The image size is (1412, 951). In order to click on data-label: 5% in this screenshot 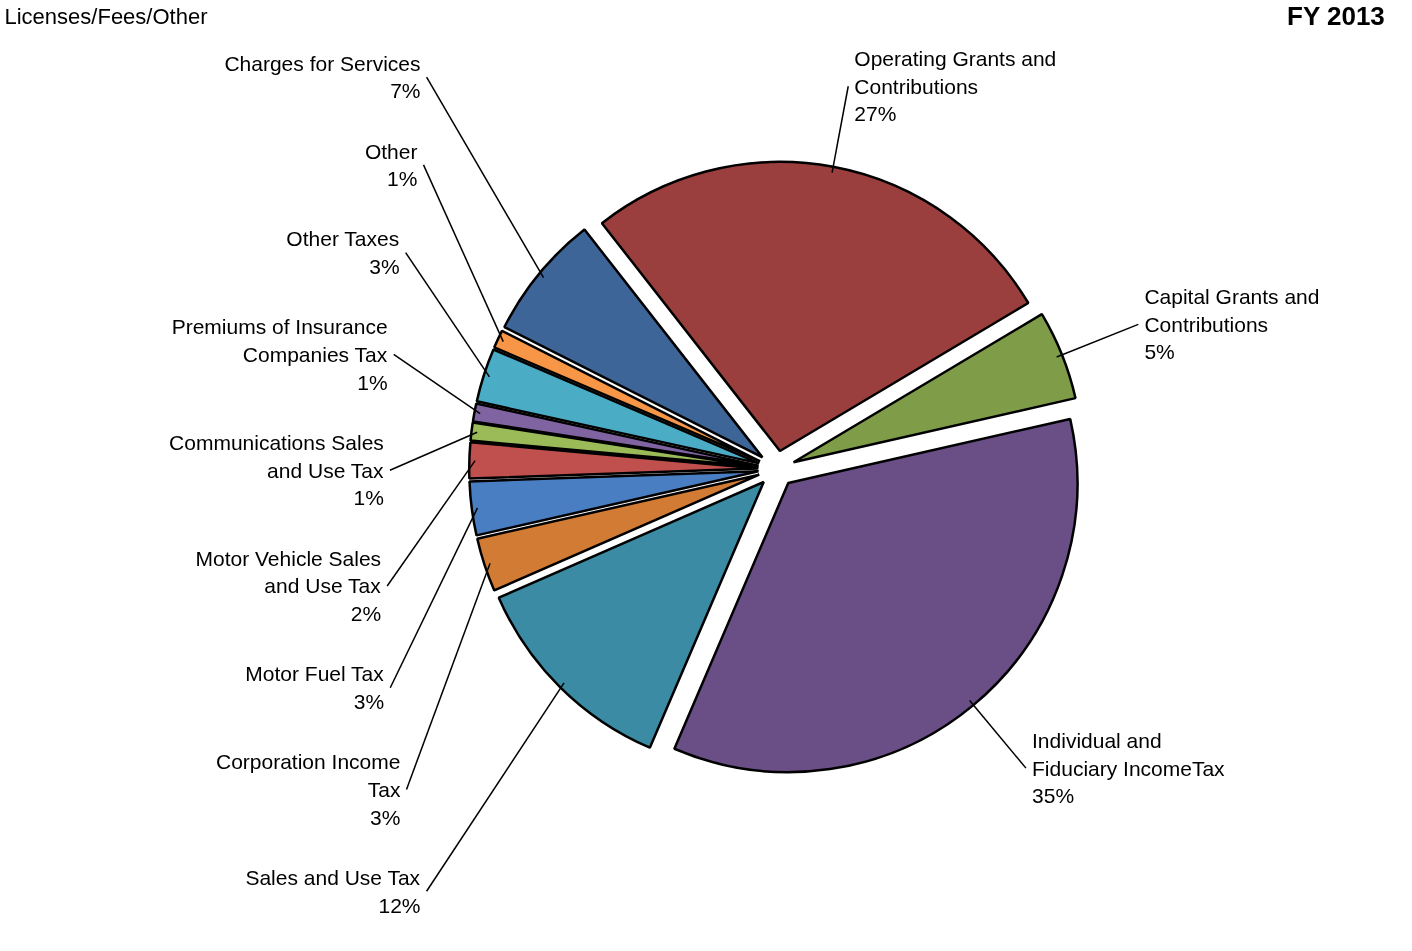, I will do `click(1159, 352)`.